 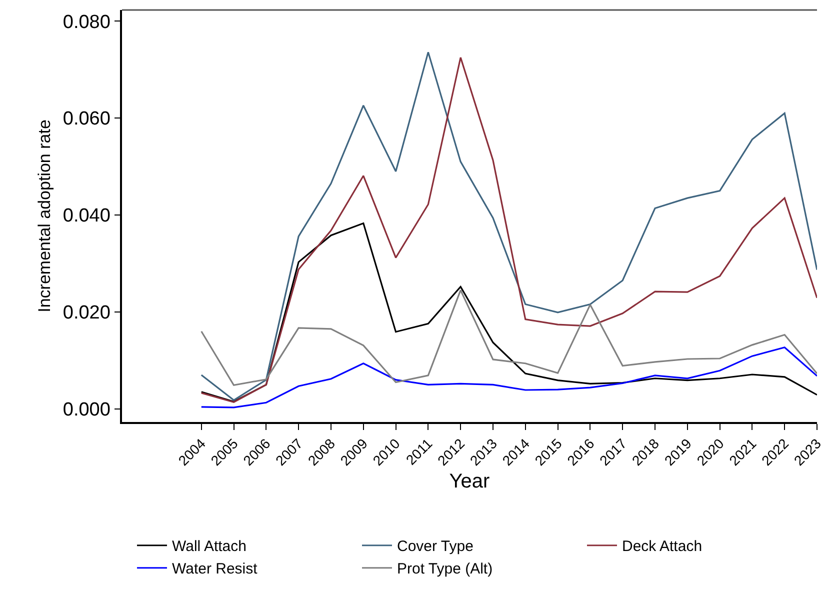 I want to click on legend-label: Prot Type (Alt), so click(x=445, y=569).